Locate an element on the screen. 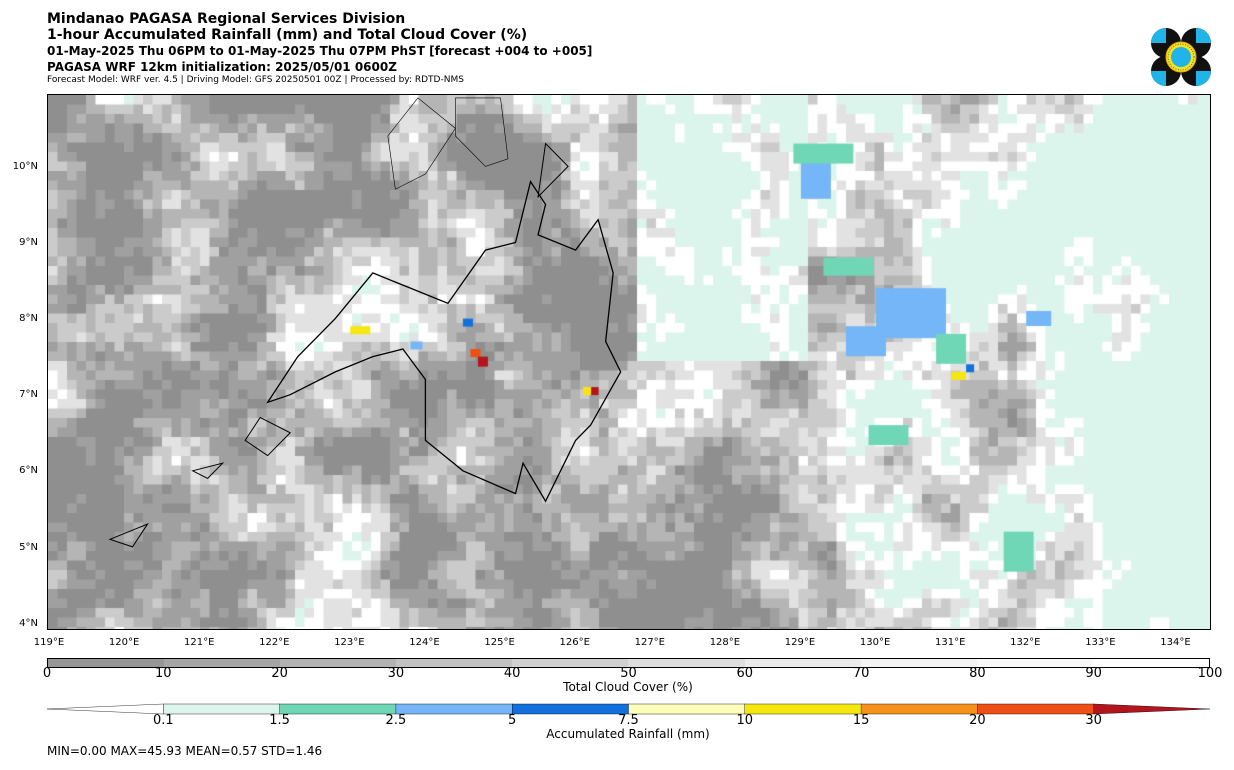 The width and height of the screenshot is (1234, 770). rainfall-colorbar-label: Accumulated Rainfall (mm) is located at coordinates (628, 734).